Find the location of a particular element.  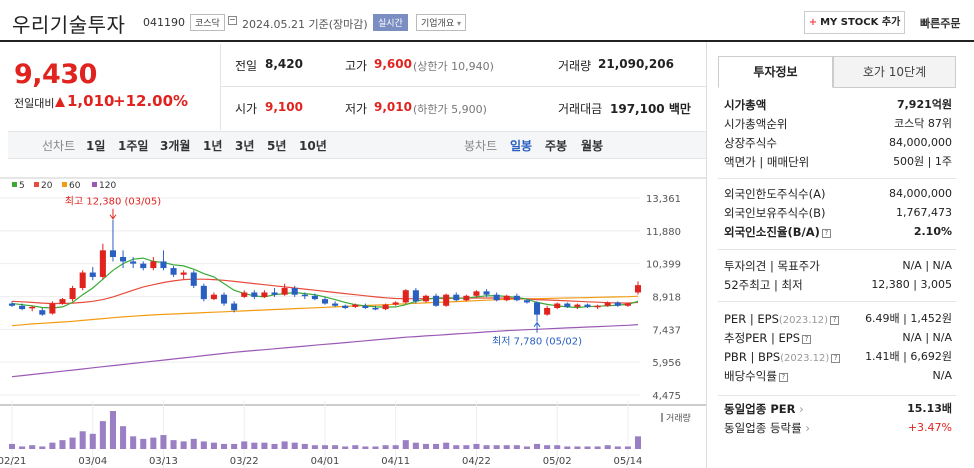

period-1w: 1주일 is located at coordinates (133, 146).